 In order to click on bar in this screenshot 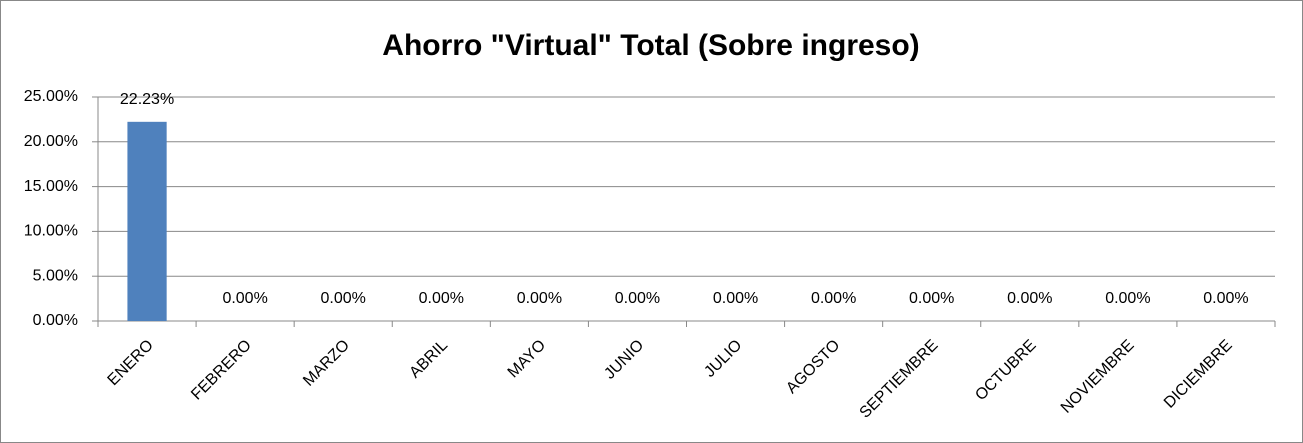, I will do `click(147, 221)`.